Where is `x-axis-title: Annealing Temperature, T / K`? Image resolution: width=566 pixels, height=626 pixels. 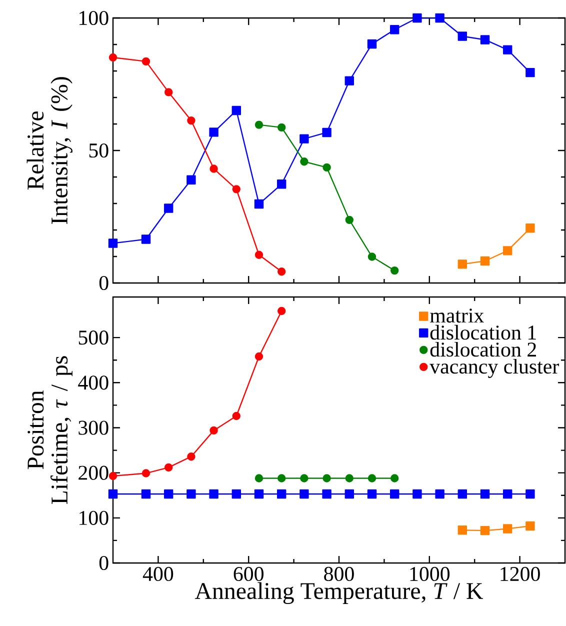 x-axis-title: Annealing Temperature, T / K is located at coordinates (339, 593).